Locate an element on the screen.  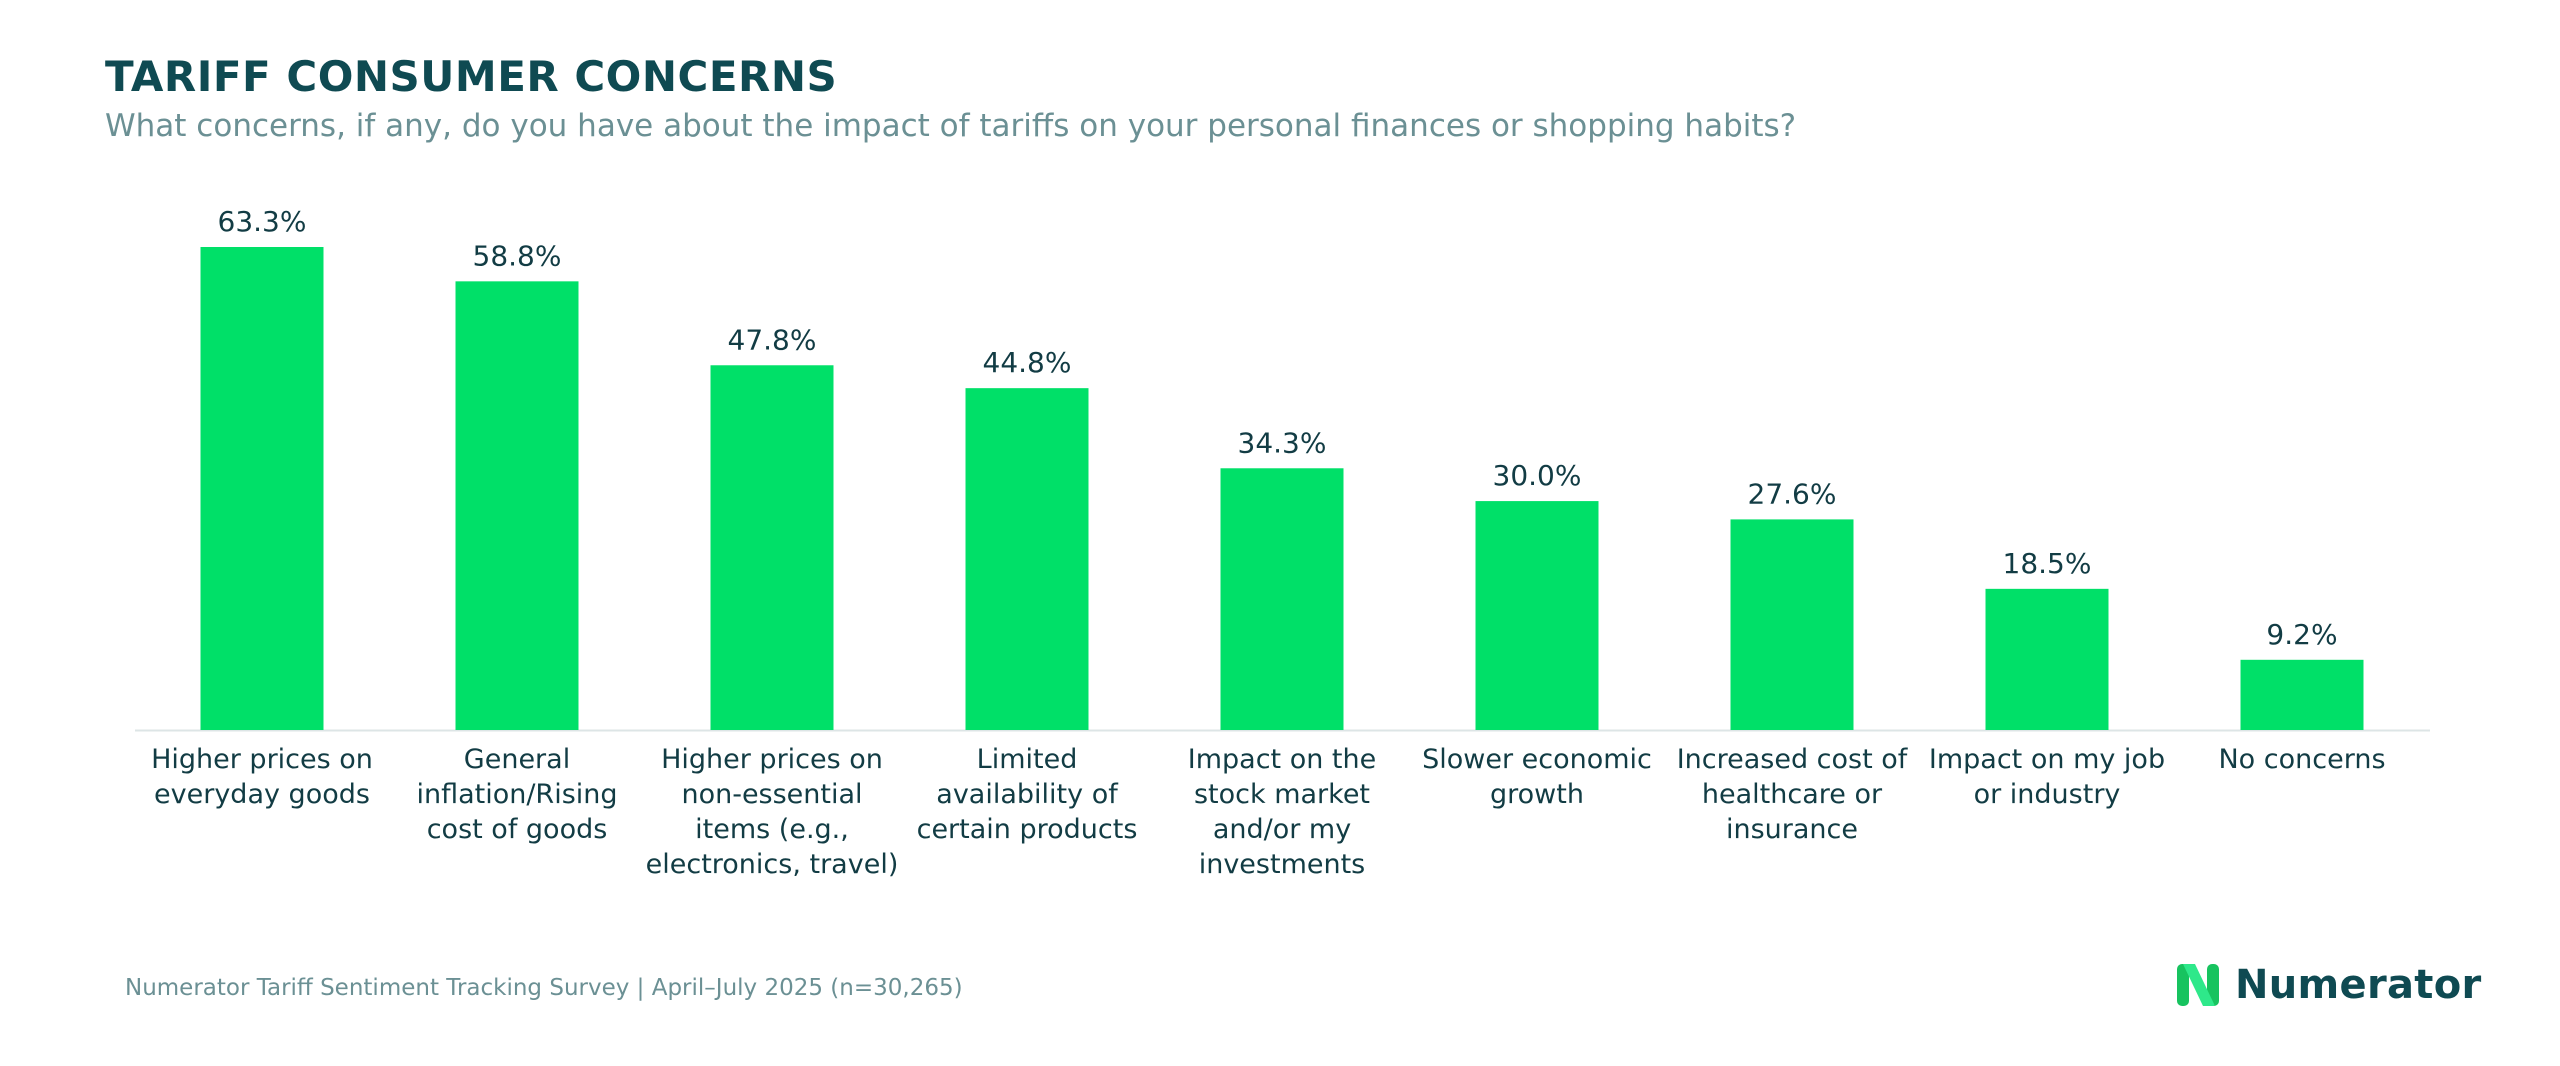
category-label: Slower economic growth is located at coordinates (1537, 777).